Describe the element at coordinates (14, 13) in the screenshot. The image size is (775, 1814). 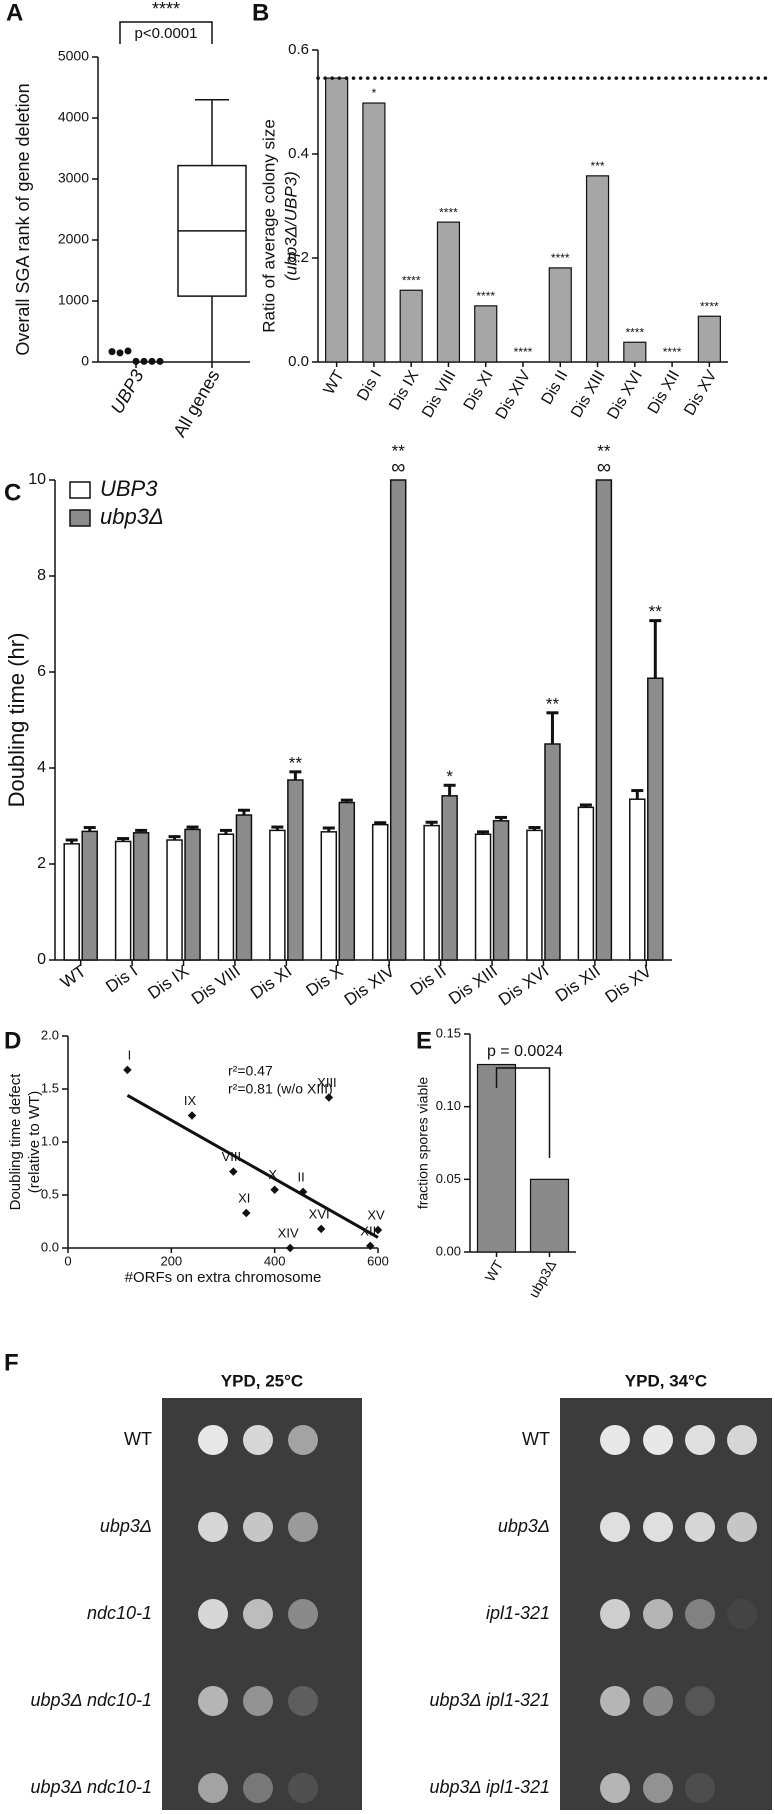
I see `panel-label: A` at that location.